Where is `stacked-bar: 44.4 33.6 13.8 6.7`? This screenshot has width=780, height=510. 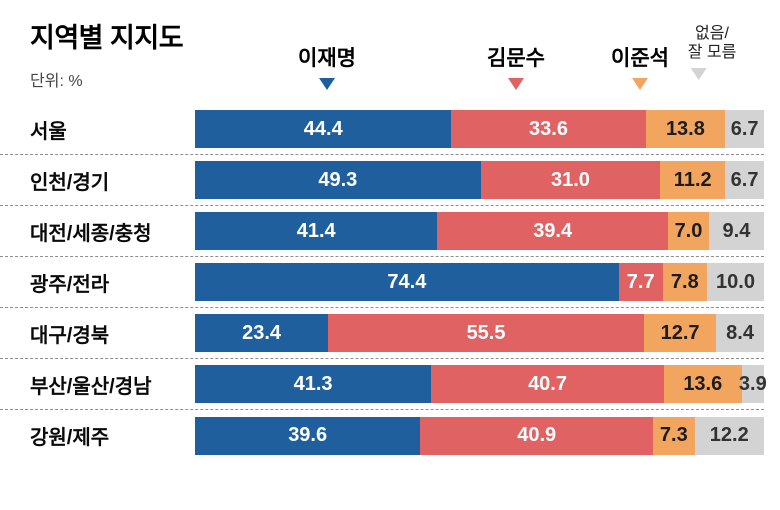 stacked-bar: 44.4 33.6 13.8 6.7 is located at coordinates (479, 129).